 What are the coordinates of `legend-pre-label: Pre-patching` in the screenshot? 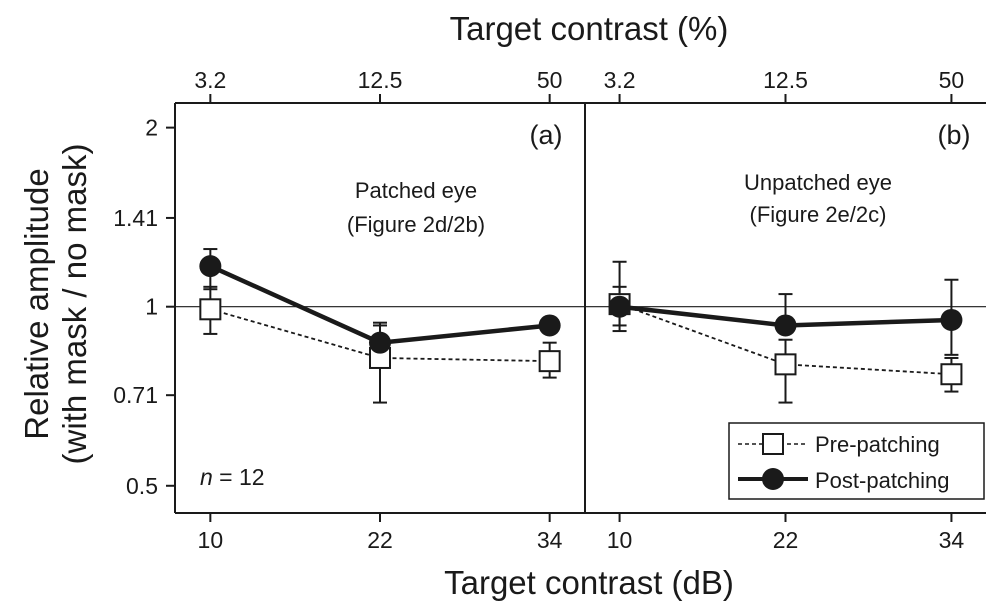 It's located at (877, 444).